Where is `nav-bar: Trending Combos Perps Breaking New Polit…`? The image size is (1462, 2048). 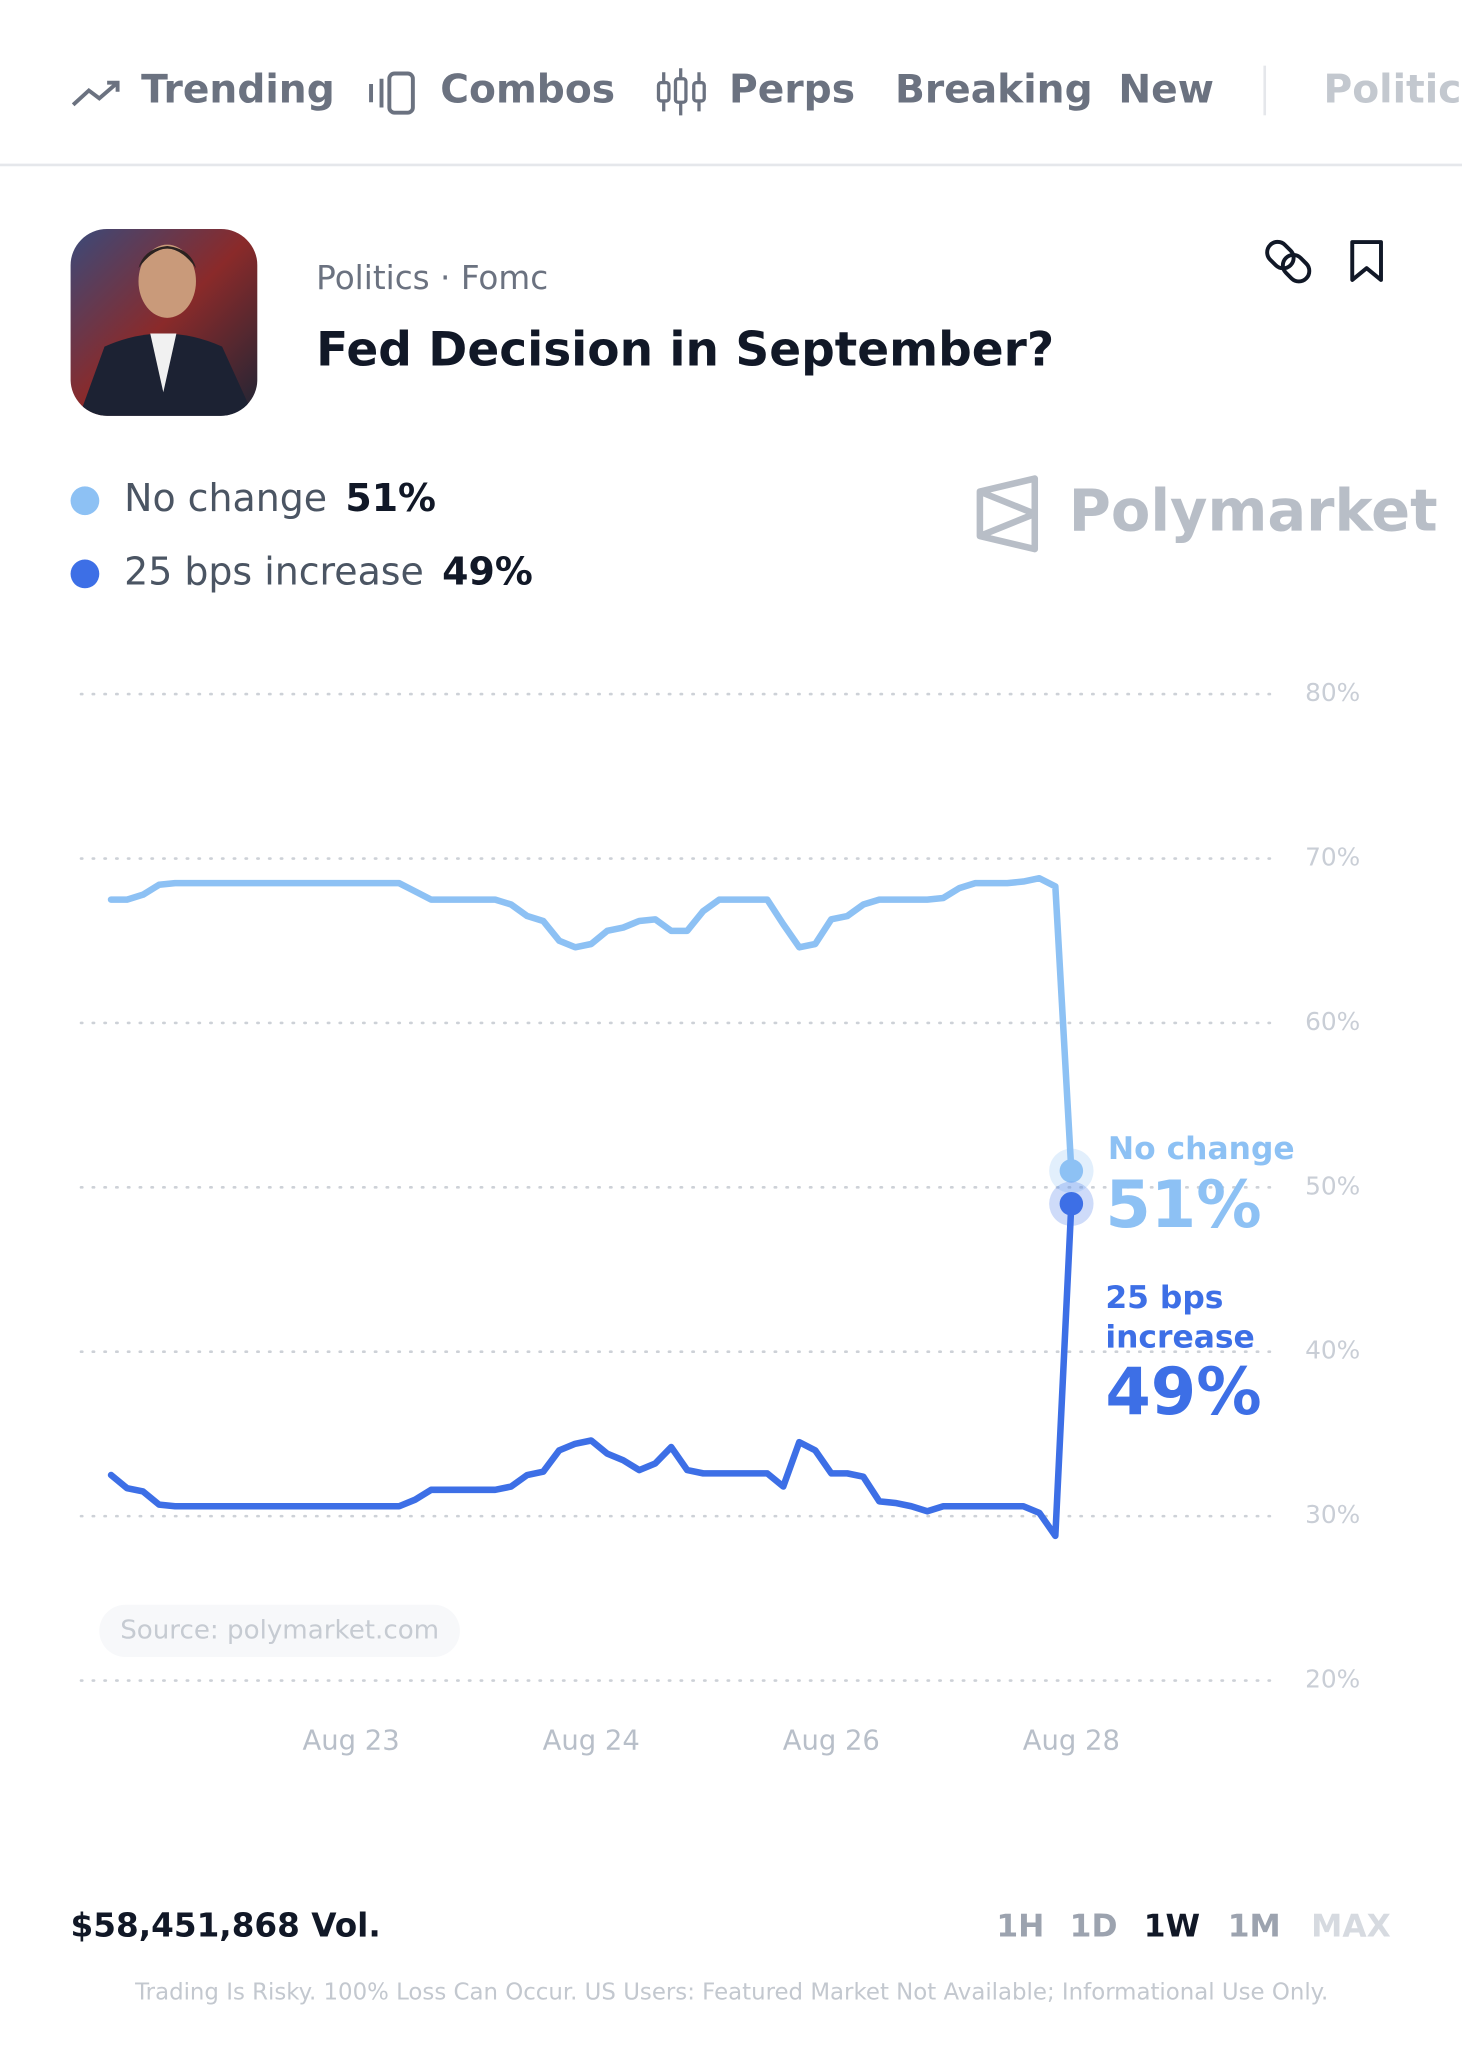
nav-bar: Trending Combos Perps Breaking New Polit… is located at coordinates (731, 116).